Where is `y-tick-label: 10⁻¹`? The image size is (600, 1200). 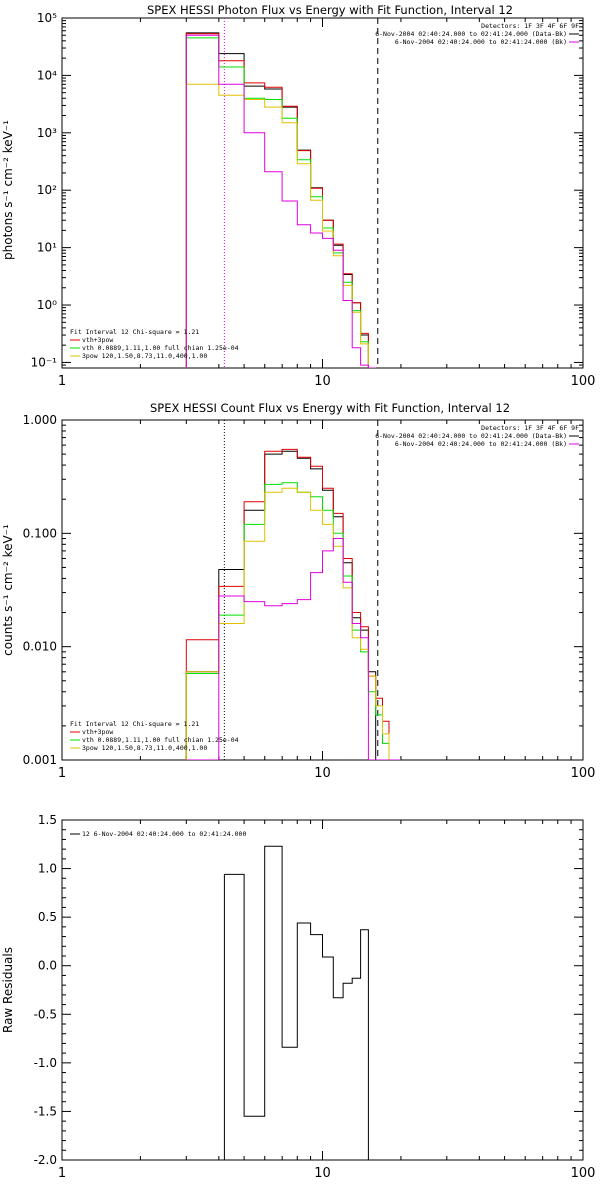
y-tick-label: 10⁻¹ is located at coordinates (44, 362).